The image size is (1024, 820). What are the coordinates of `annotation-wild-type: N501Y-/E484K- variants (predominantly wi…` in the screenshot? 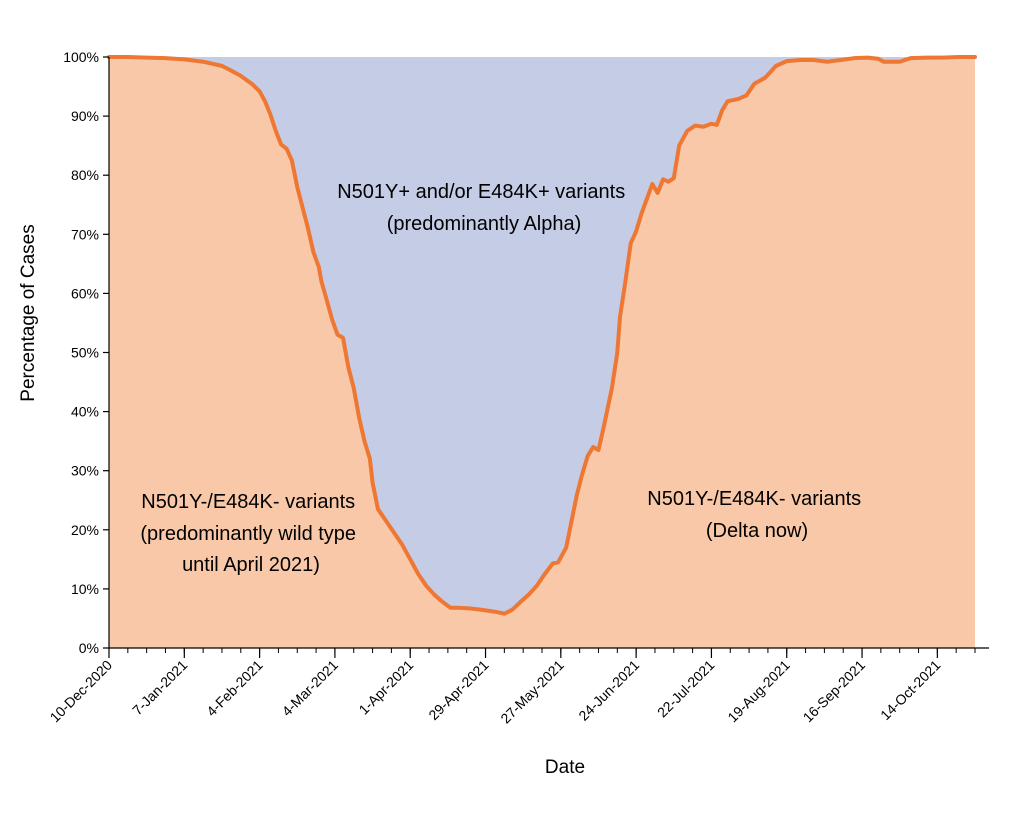 It's located at (250, 533).